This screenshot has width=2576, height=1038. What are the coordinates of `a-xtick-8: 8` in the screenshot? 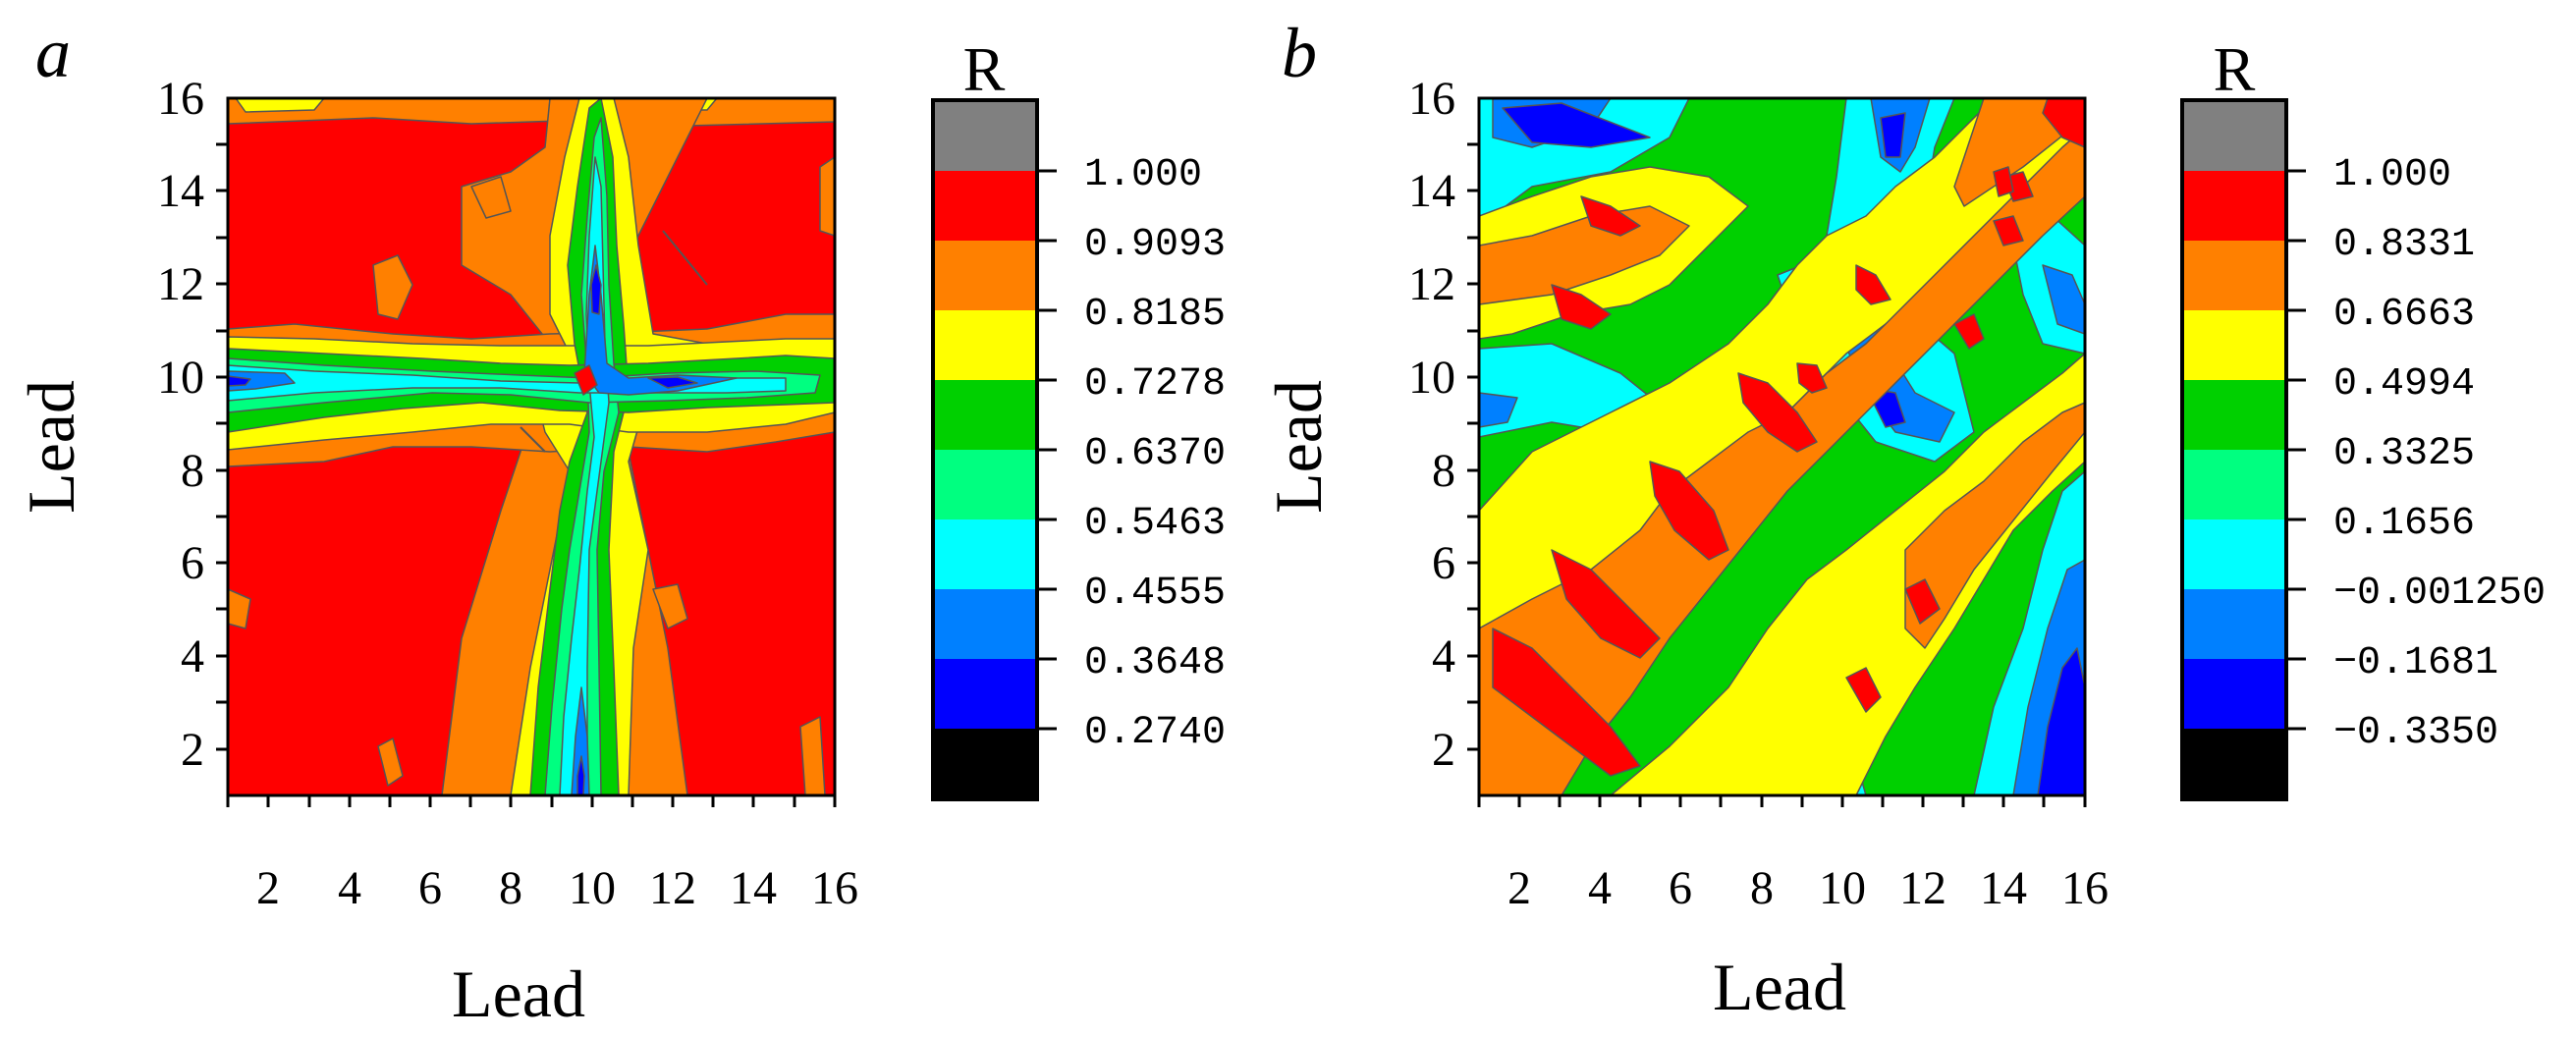 It's located at (511, 888).